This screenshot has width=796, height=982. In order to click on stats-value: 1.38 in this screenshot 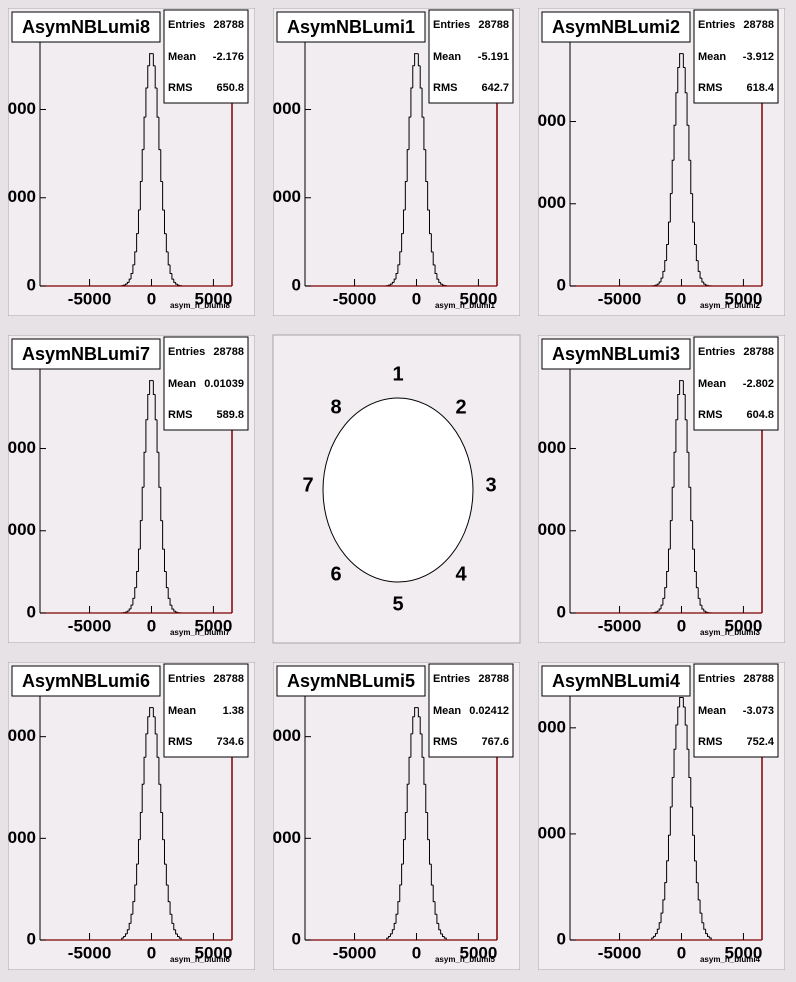, I will do `click(233, 711)`.